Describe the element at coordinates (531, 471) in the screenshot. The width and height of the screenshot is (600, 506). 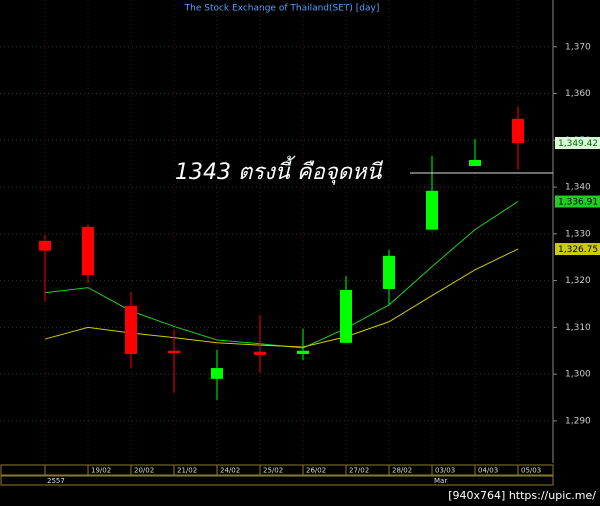
I see `x-tick-label: 05/03` at that location.